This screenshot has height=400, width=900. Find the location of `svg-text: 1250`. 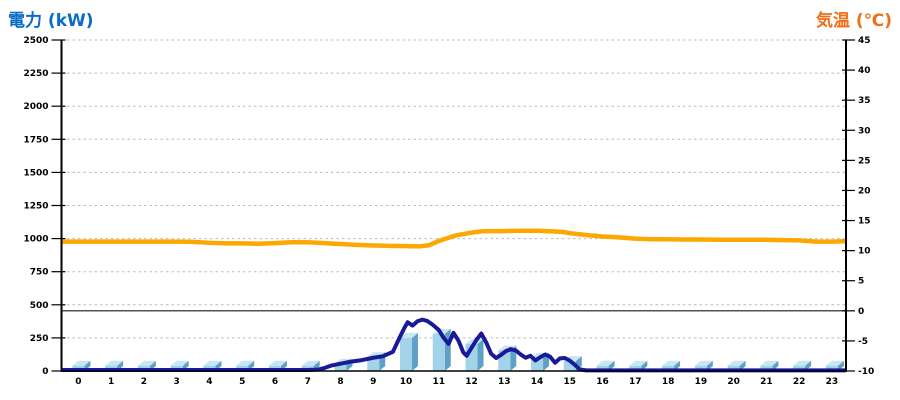

svg-text: 1250 is located at coordinates (35, 207).